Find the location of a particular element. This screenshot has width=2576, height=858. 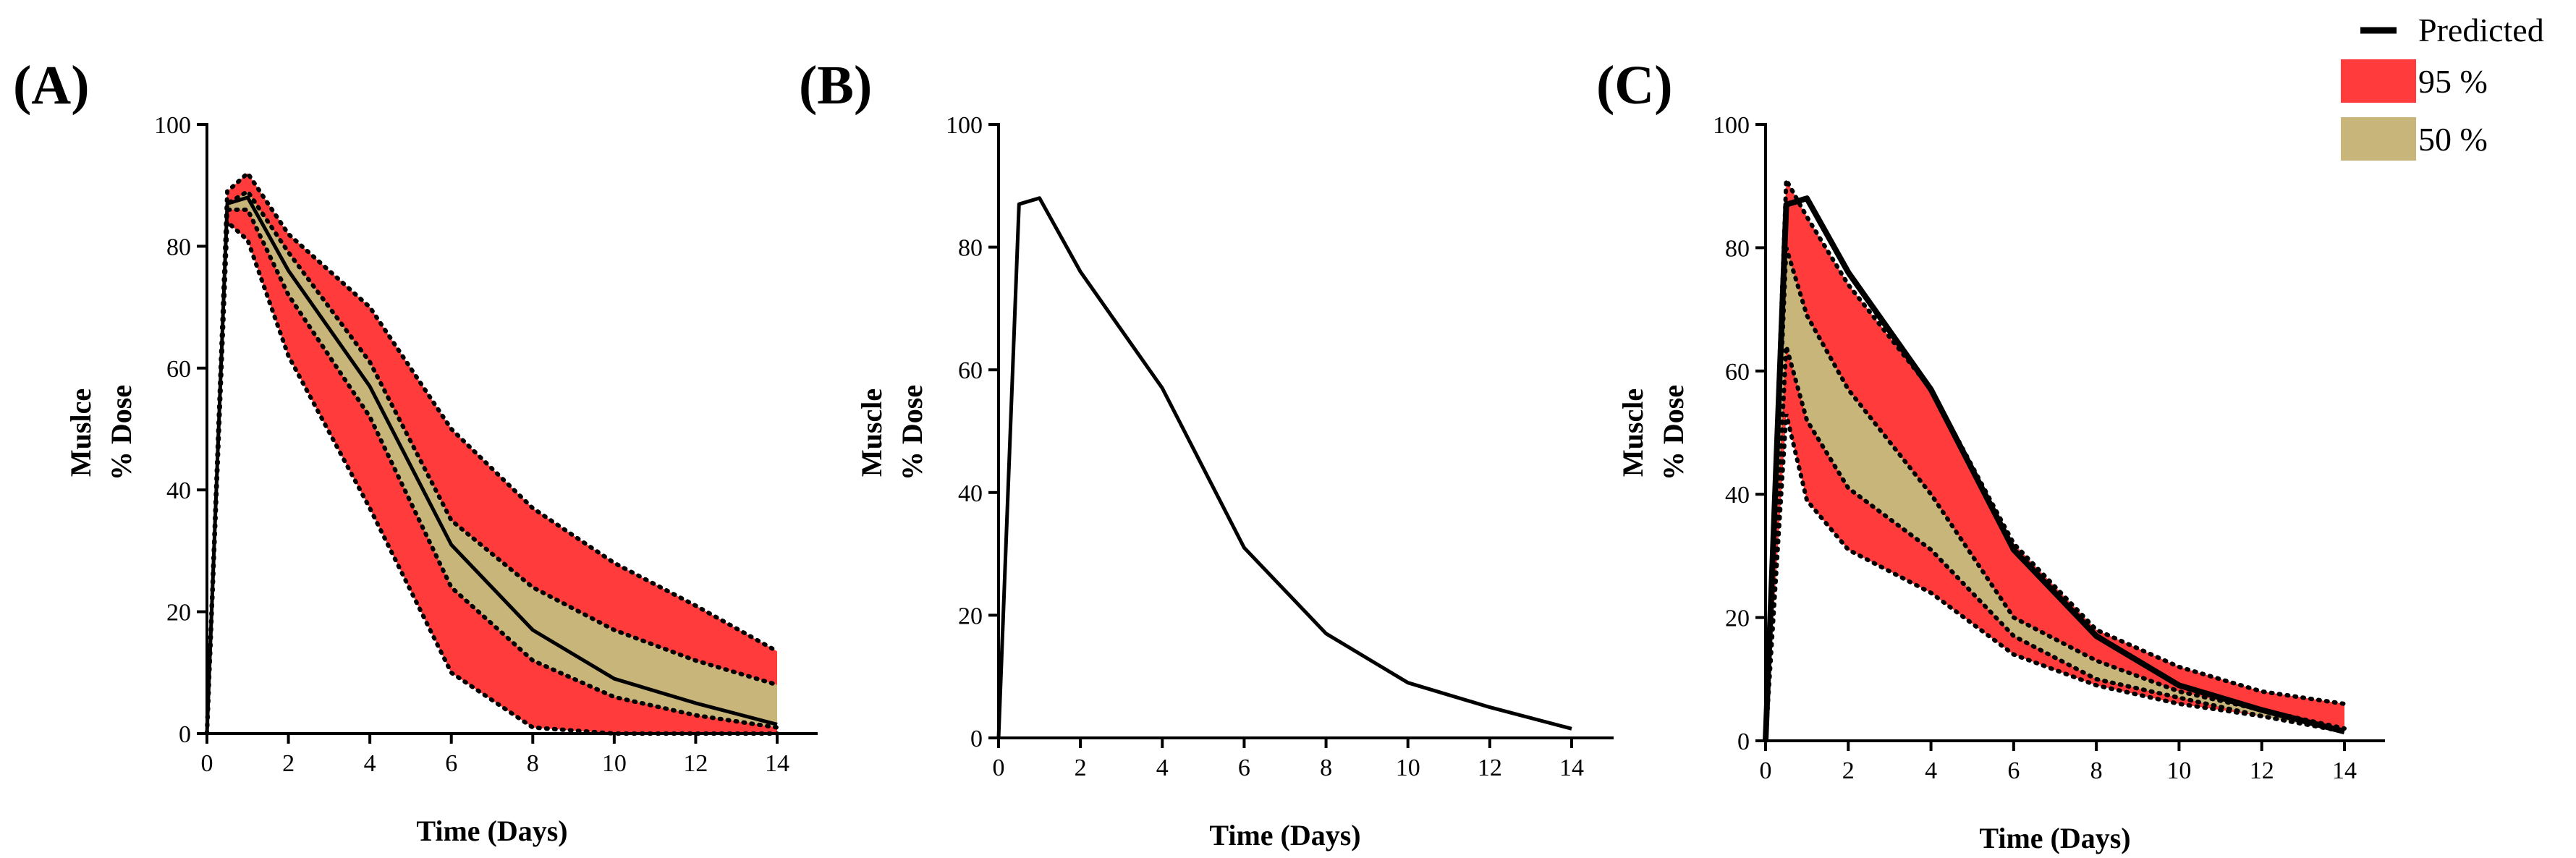

y-axis-title: Muslce% Dose is located at coordinates (100, 432).